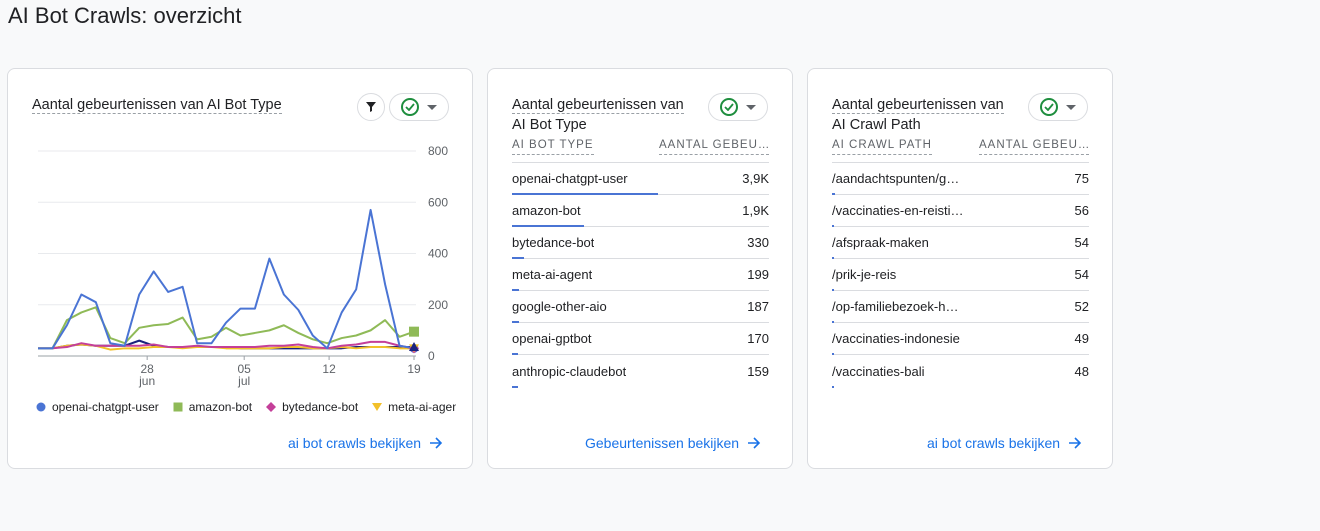 The height and width of the screenshot is (531, 1320). Describe the element at coordinates (245, 369) in the screenshot. I see `x-tick-label: 05` at that location.